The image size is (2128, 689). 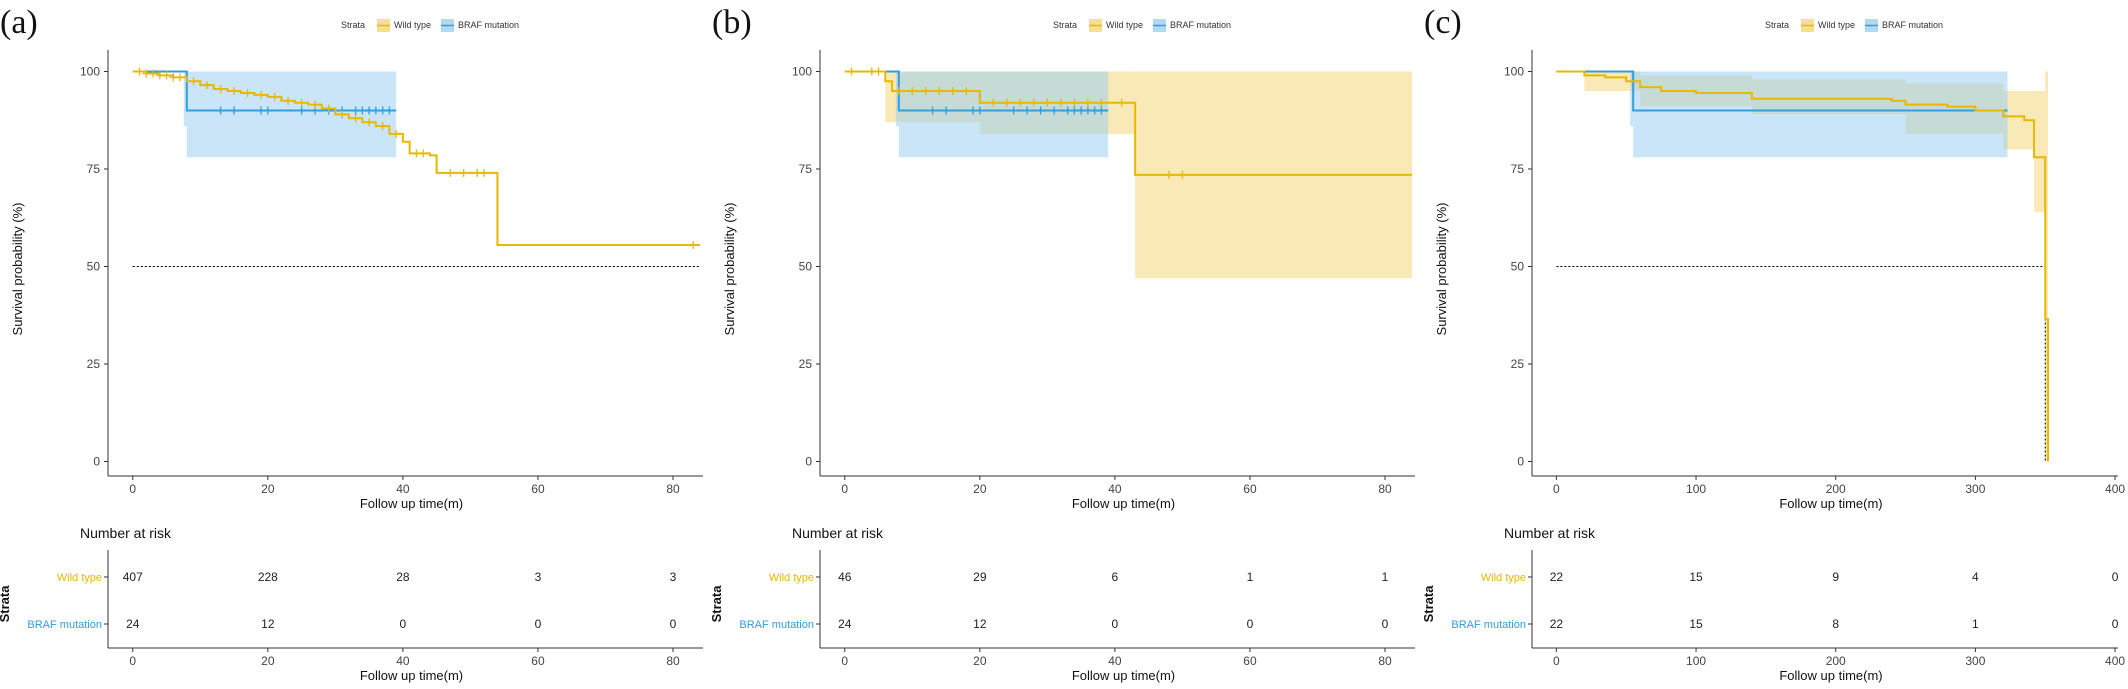 I want to click on risk-row-label: Wild type, so click(x=791, y=578).